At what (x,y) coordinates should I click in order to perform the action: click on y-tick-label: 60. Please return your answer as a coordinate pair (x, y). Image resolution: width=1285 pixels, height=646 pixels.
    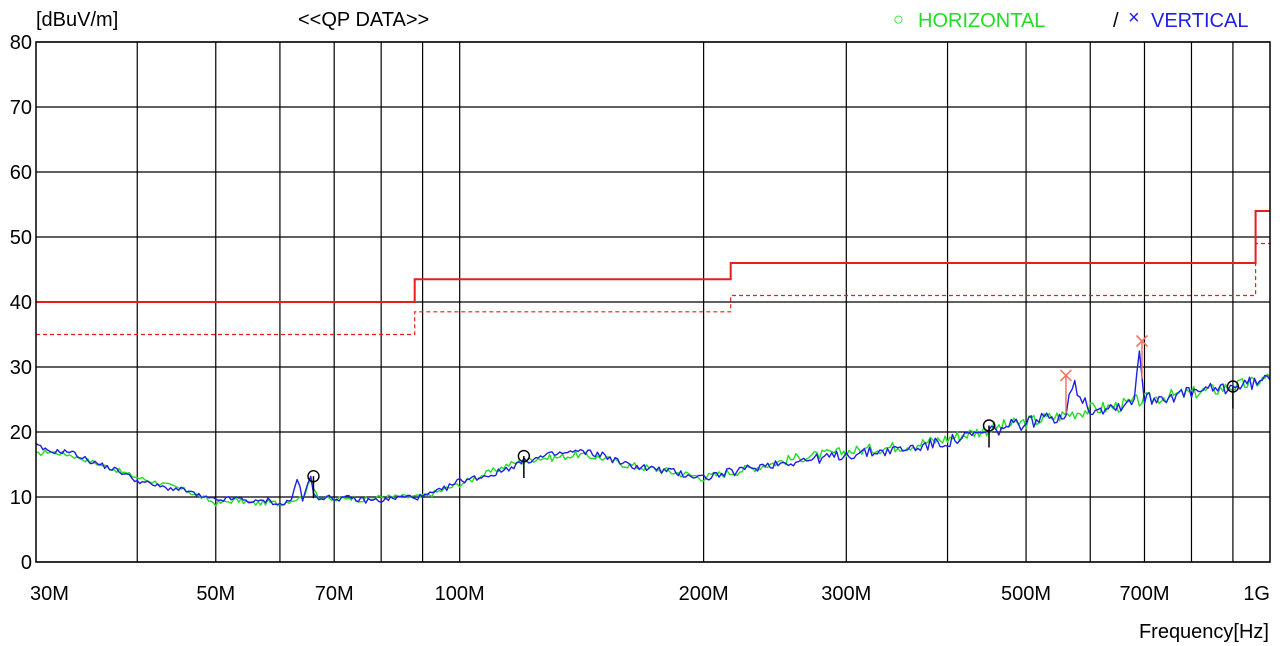
    Looking at the image, I should click on (21, 173).